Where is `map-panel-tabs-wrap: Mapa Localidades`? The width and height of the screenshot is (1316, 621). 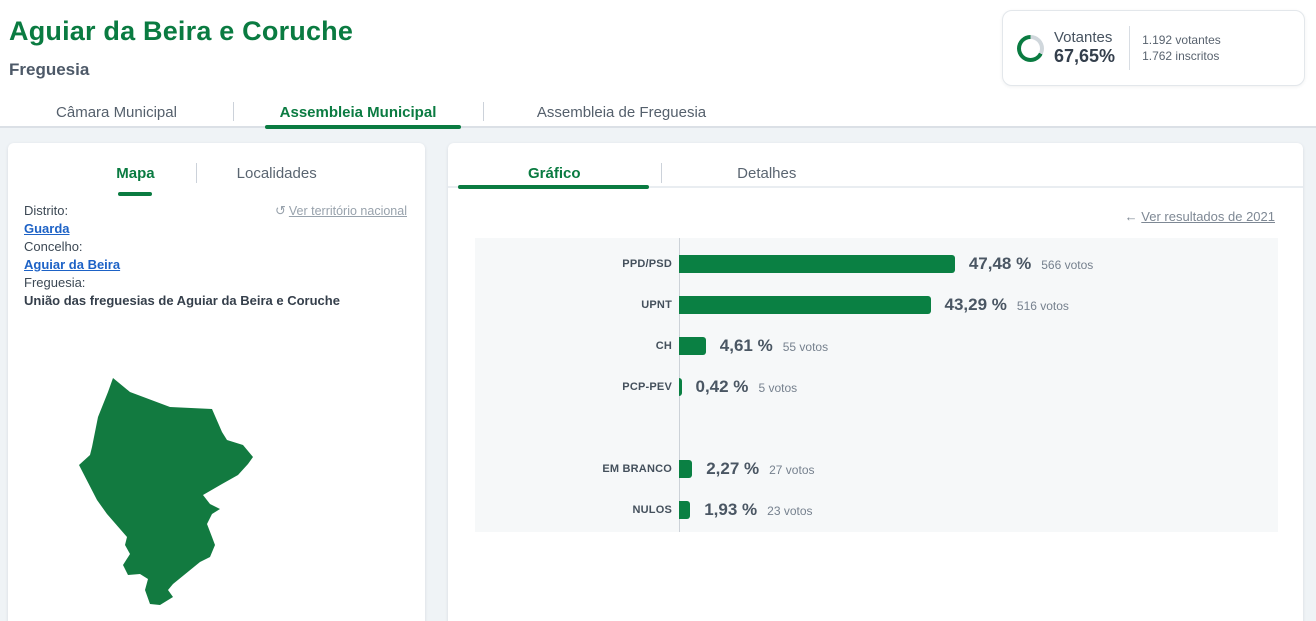
map-panel-tabs-wrap: Mapa Localidades is located at coordinates (216, 164).